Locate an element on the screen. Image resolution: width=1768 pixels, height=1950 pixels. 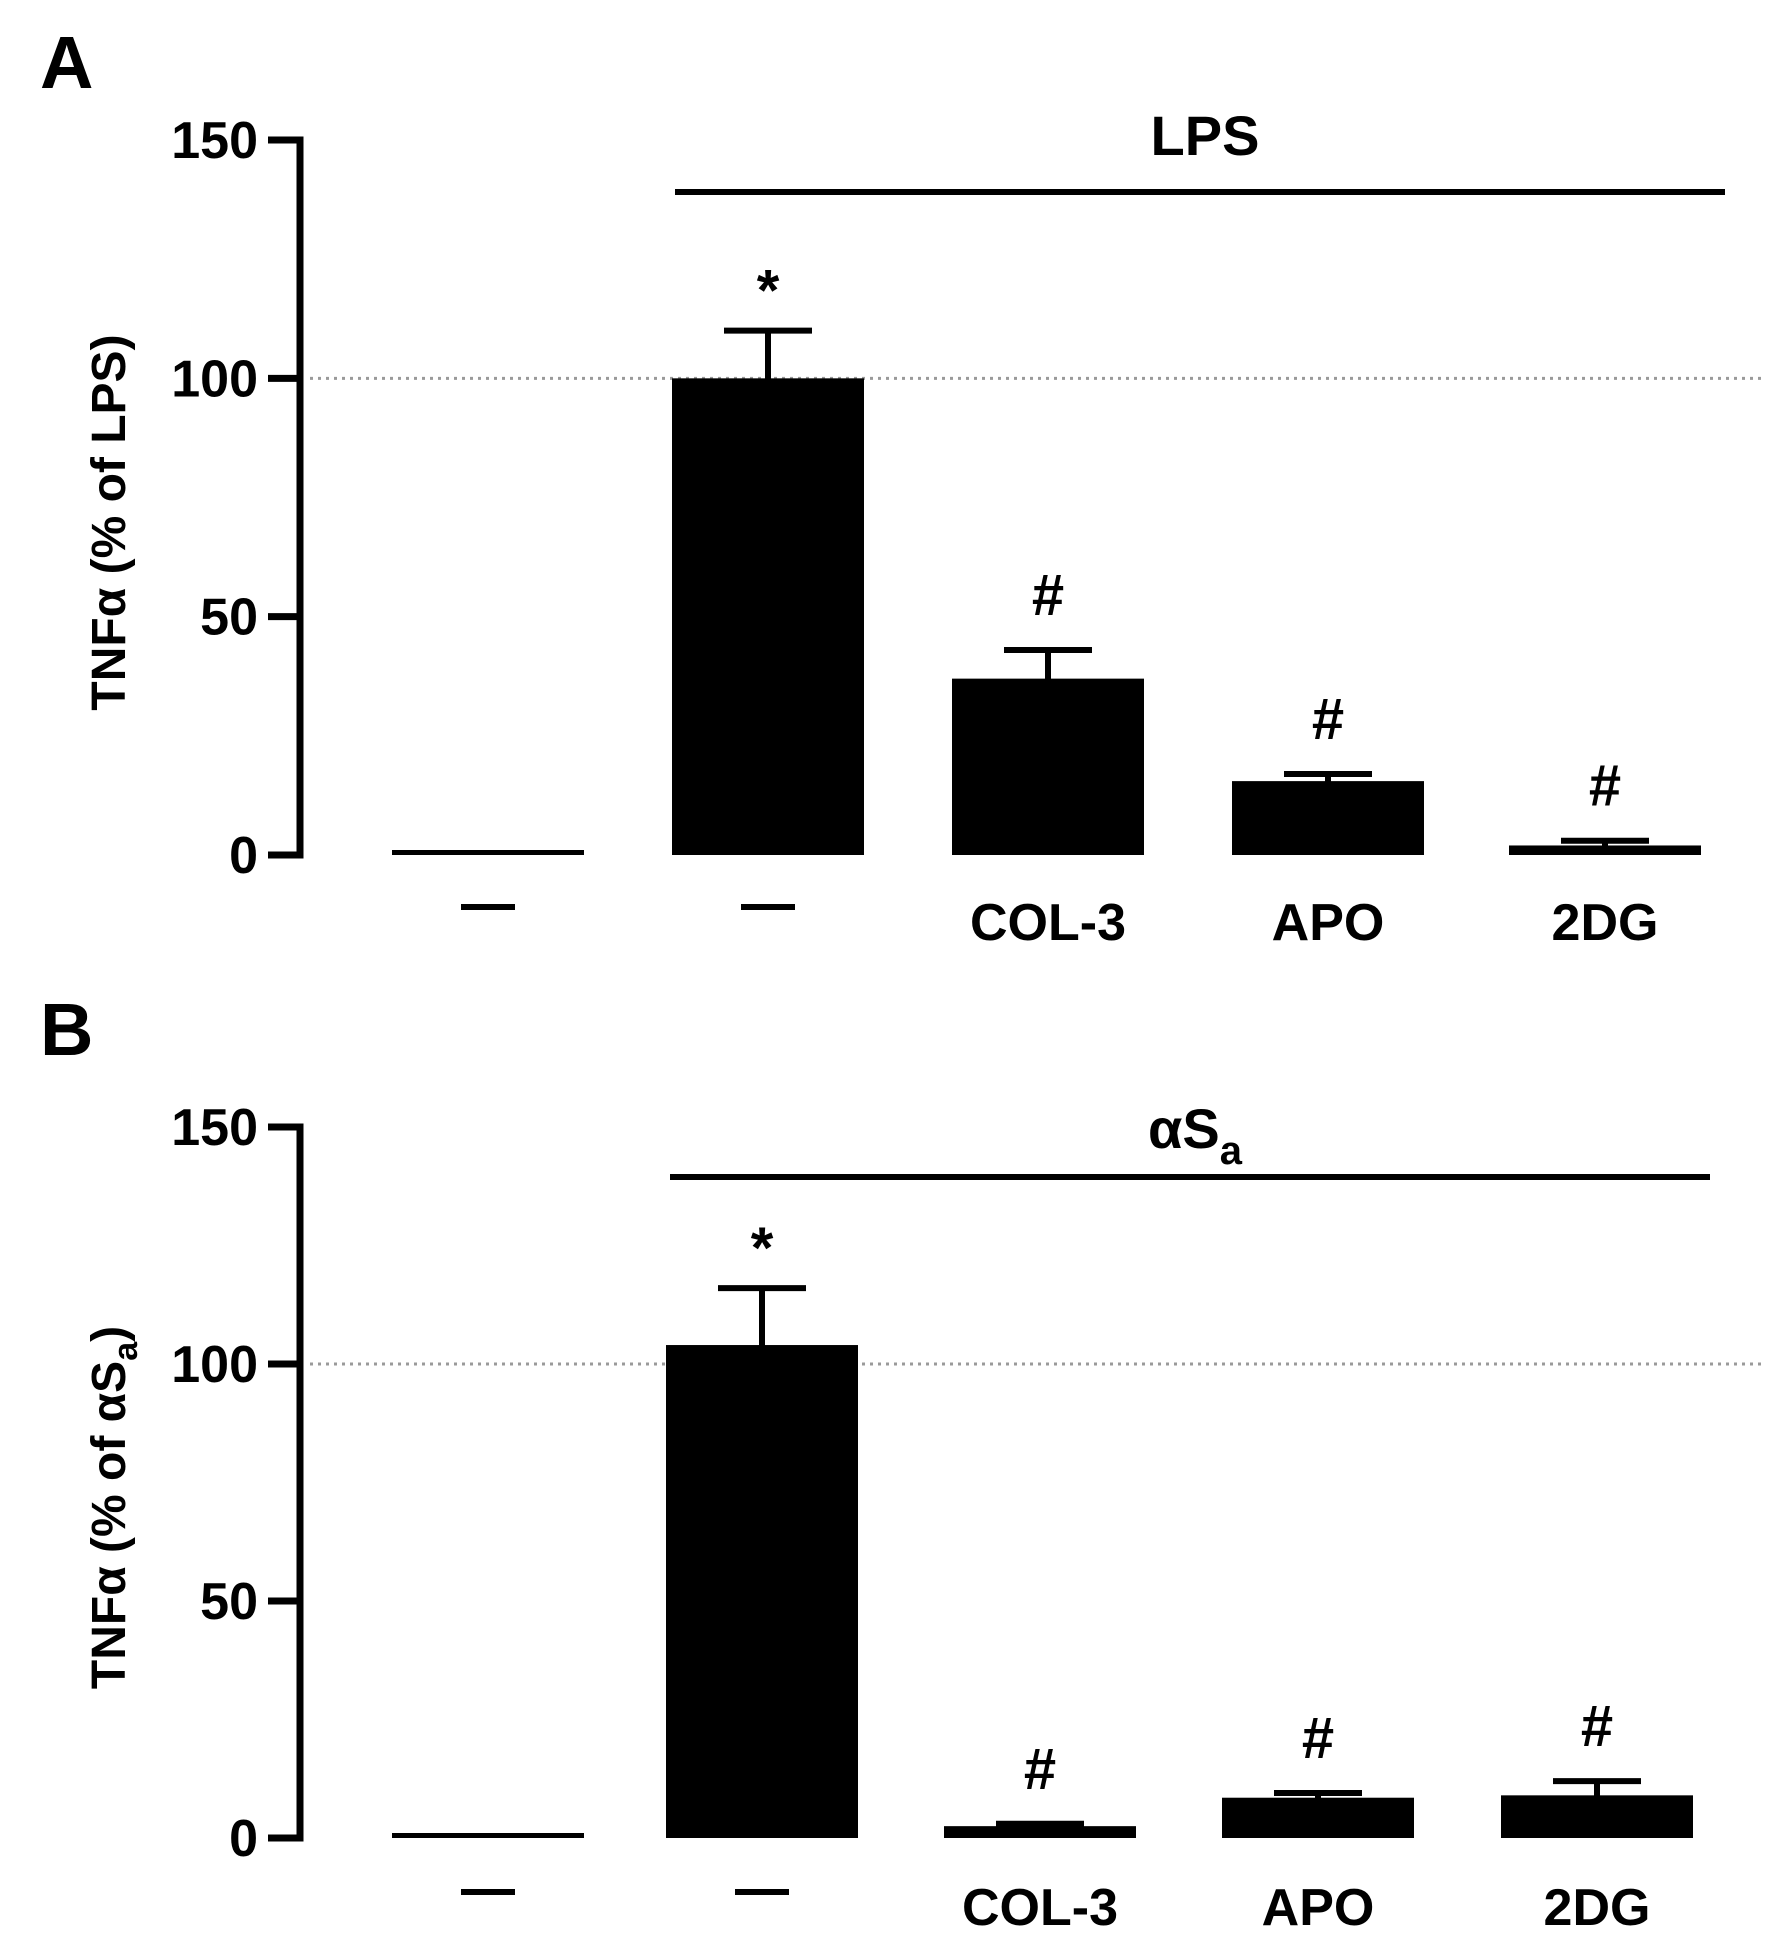
panel-b-category-label: 2DG is located at coordinates (1597, 1908).